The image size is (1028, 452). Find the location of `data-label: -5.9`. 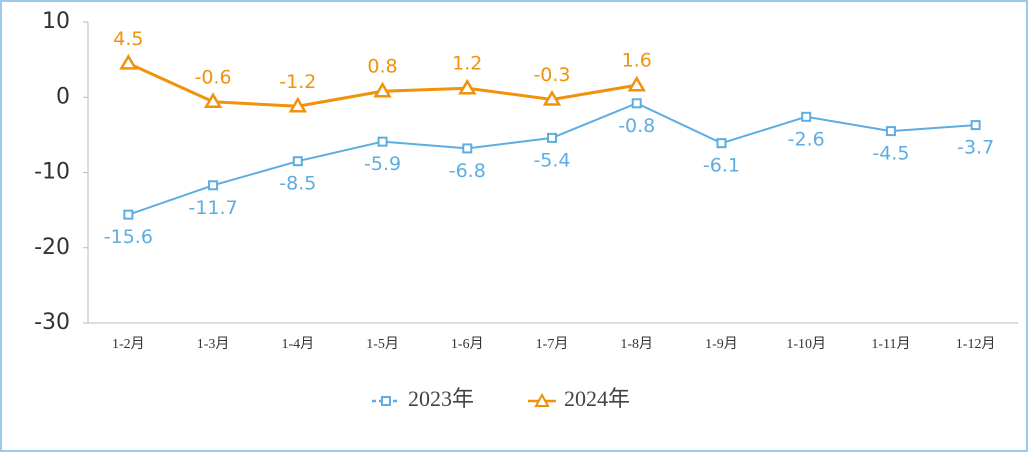

data-label: -5.9 is located at coordinates (382, 164).